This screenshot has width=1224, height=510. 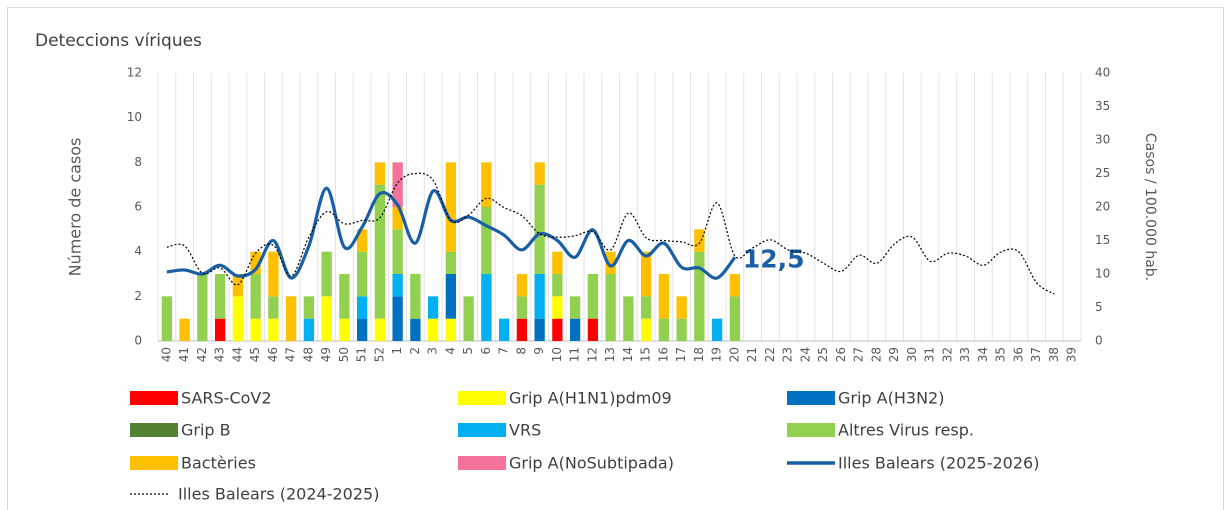 What do you see at coordinates (734, 354) in the screenshot?
I see `x-tick-label: 20` at bounding box center [734, 354].